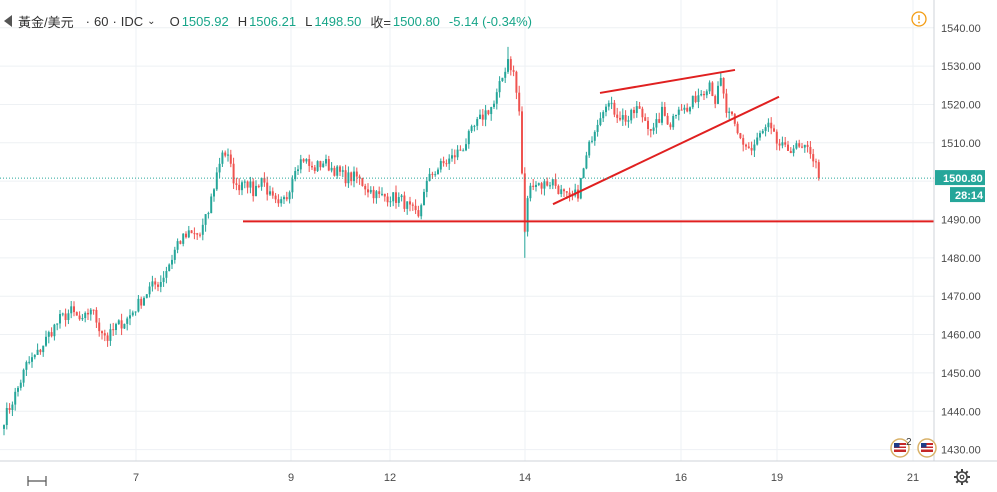 The width and height of the screenshot is (997, 492). I want to click on price-tick-label: 1520.00, so click(961, 105).